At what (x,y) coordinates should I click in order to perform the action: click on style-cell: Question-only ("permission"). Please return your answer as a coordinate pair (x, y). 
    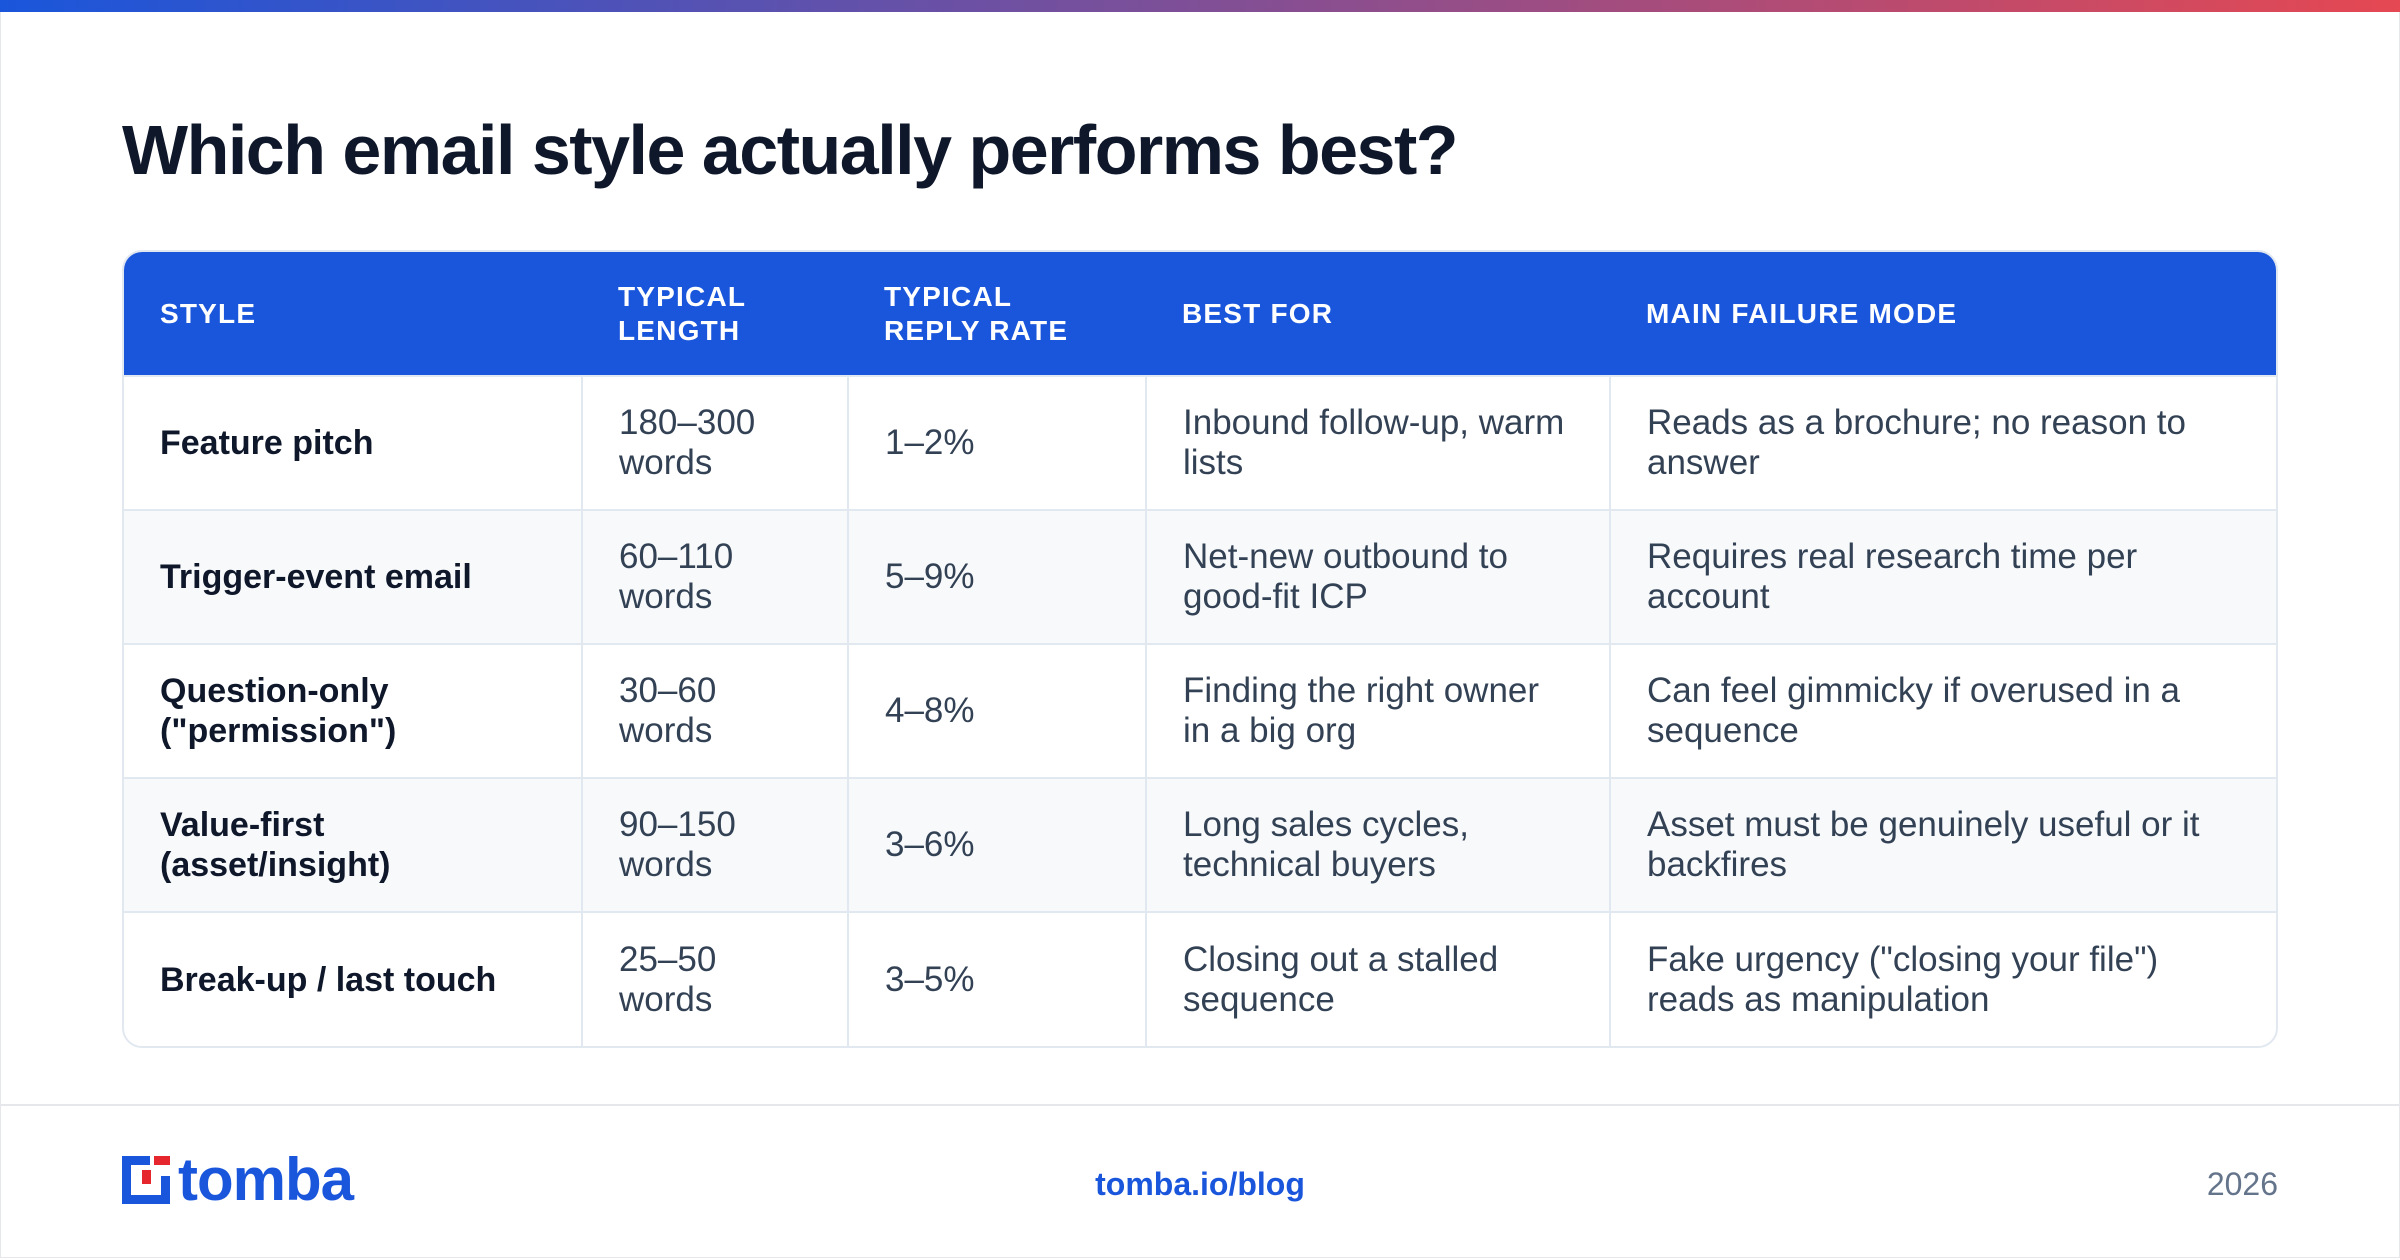
    Looking at the image, I should click on (353, 710).